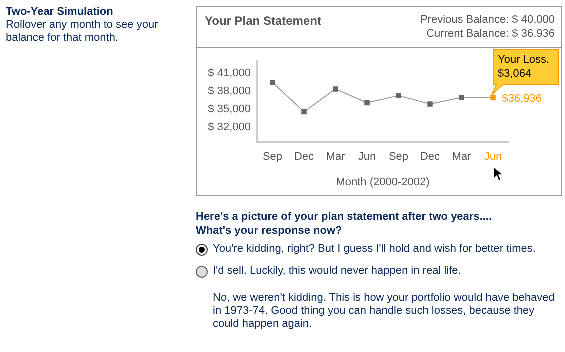 This screenshot has height=352, width=565. What do you see at coordinates (263, 21) in the screenshot?
I see `chart-title: Your Plan Statement` at bounding box center [263, 21].